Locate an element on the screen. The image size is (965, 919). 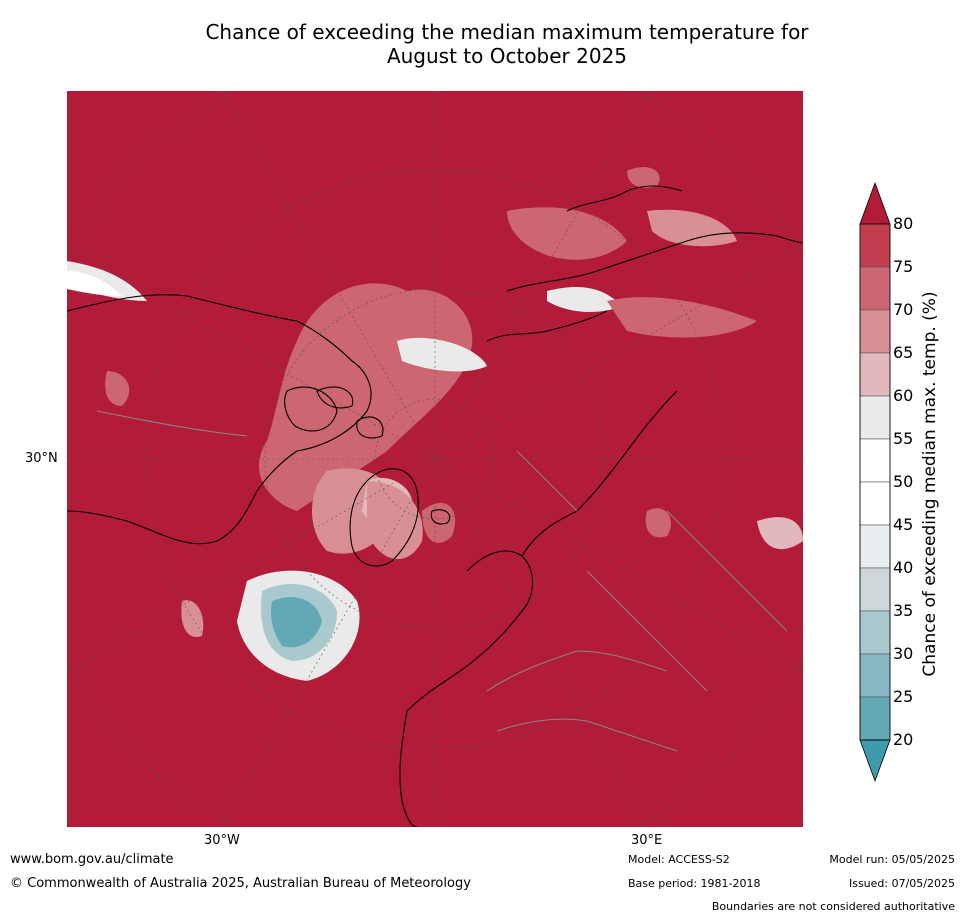
colorbar-tick-label: 50 is located at coordinates (903, 481).